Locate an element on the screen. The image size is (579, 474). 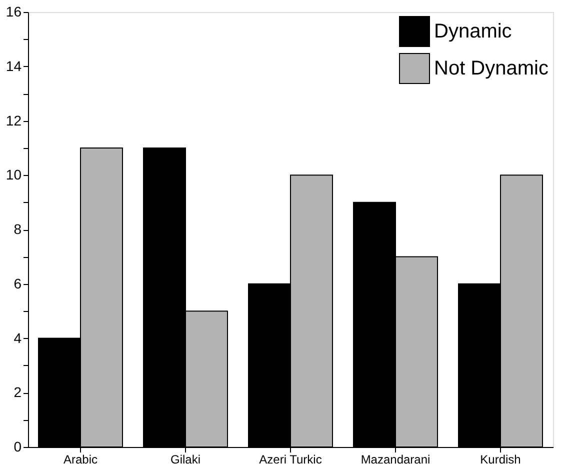
y-tick-label: 16 is located at coordinates (14, 12).